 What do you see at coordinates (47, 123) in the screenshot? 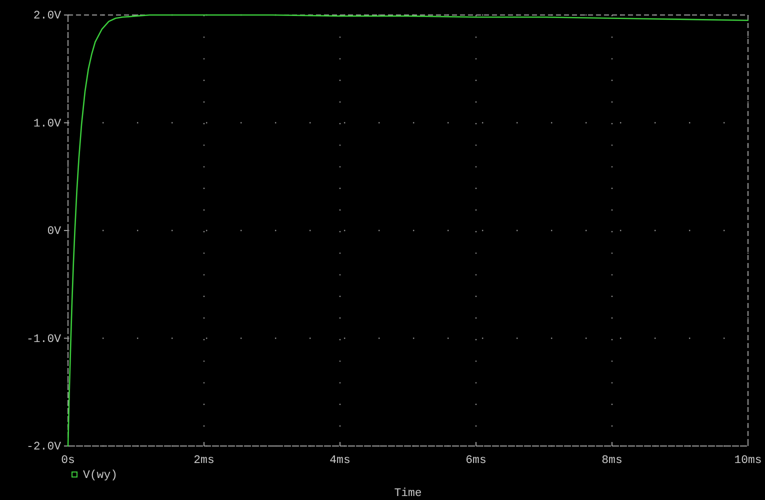
I see `y-tick-label: 1.0V` at bounding box center [47, 123].